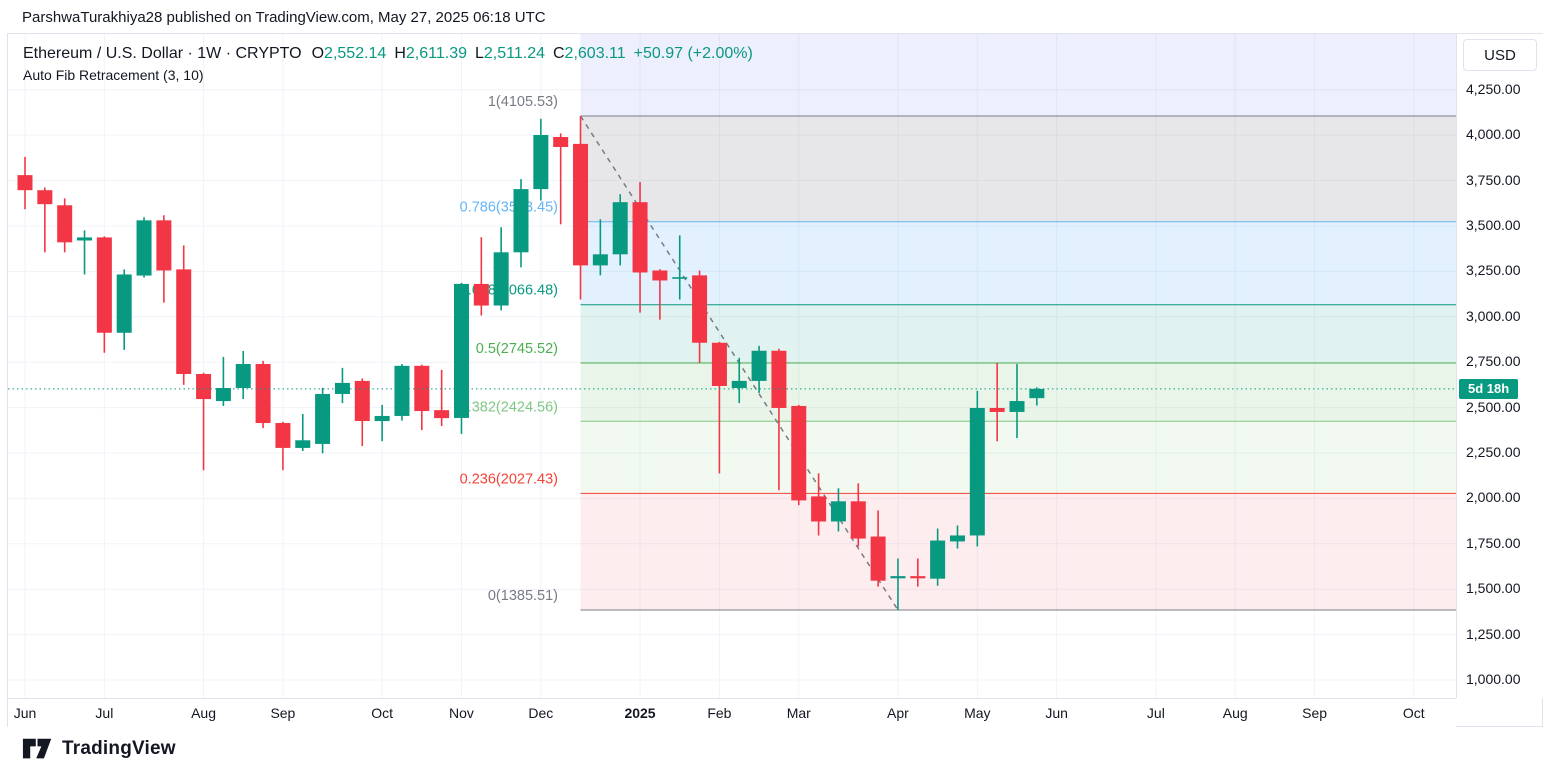  I want to click on fib-level-label: 0.786(3523.45), so click(509, 208).